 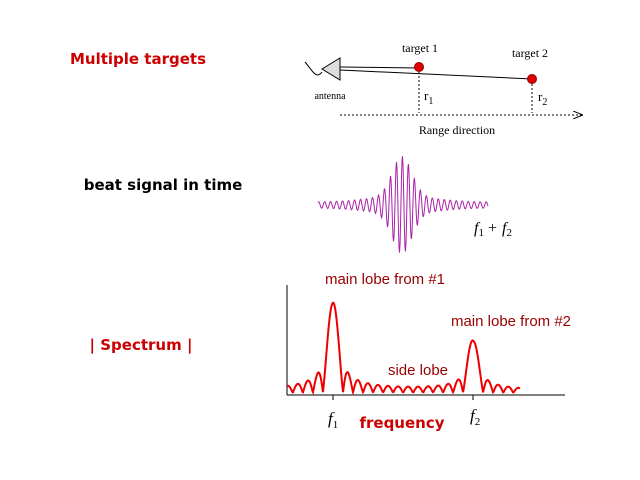 I want to click on r2-label: r2, so click(x=542, y=98).